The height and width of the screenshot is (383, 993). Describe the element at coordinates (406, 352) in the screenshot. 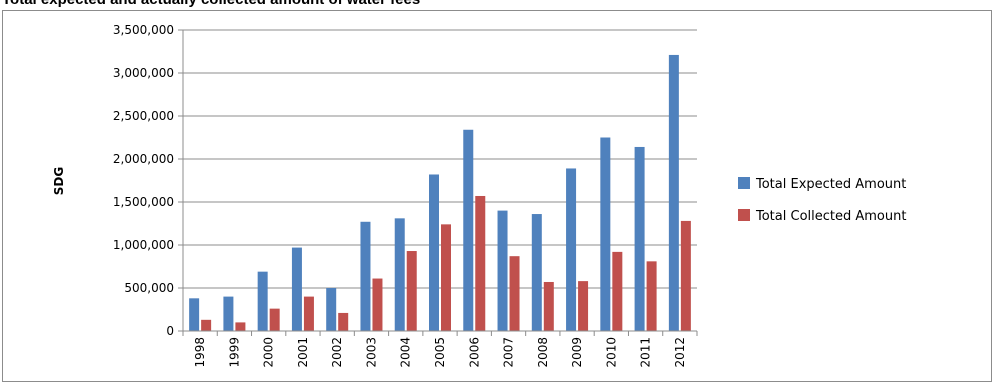

I see `x-tick-label: 2004` at that location.